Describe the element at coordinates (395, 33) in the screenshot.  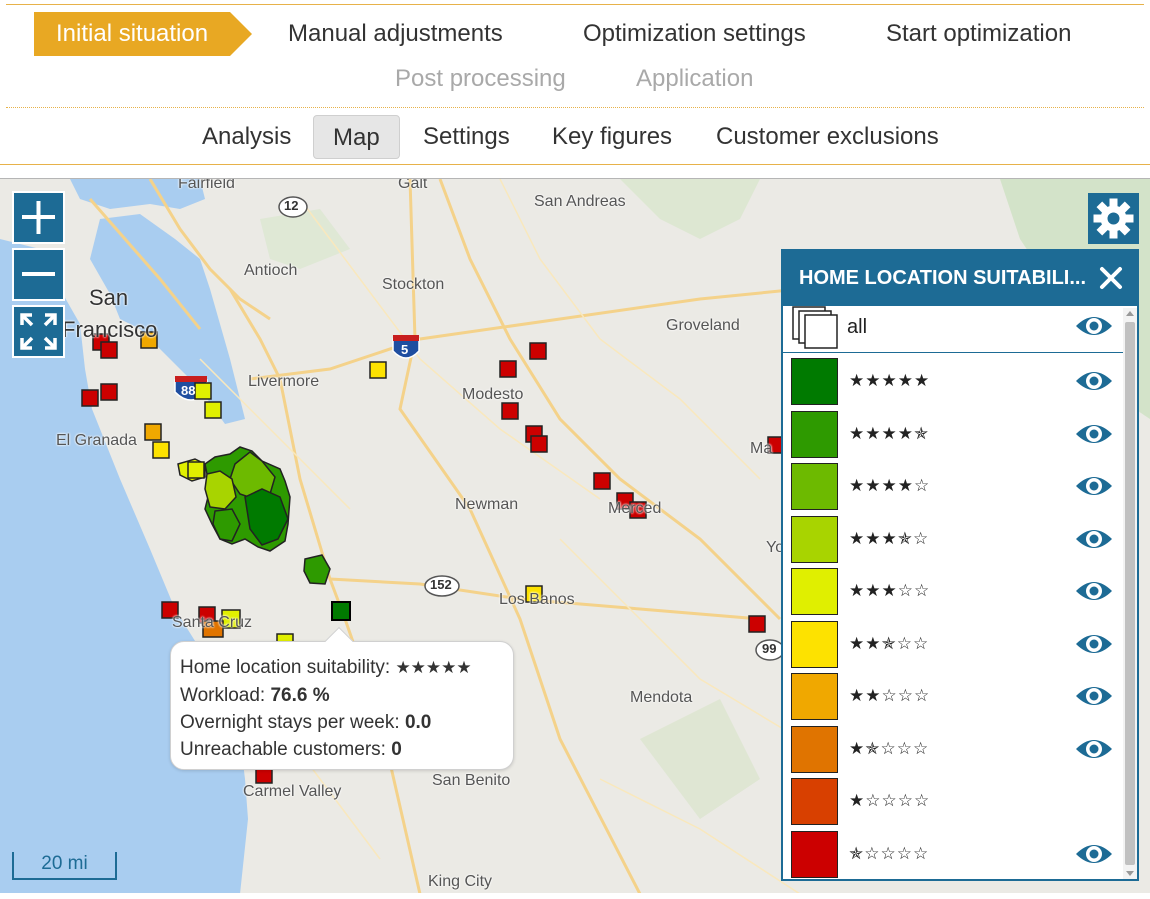
I see `step-manual-adjustments: Manual adjustments` at that location.